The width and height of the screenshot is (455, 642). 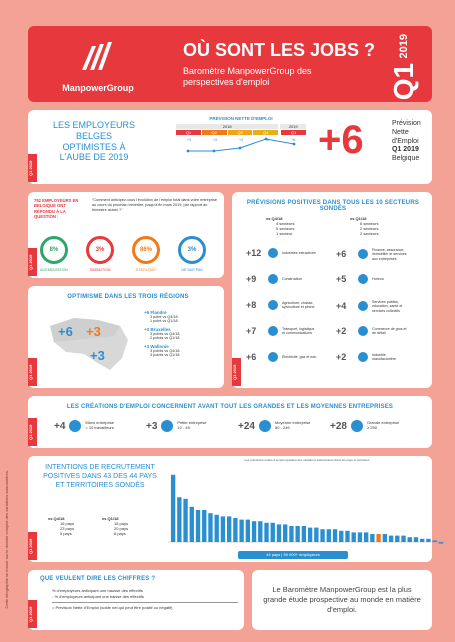 What do you see at coordinates (157, 329) in the screenshot?
I see `region-name: +3 Bruxelles` at bounding box center [157, 329].